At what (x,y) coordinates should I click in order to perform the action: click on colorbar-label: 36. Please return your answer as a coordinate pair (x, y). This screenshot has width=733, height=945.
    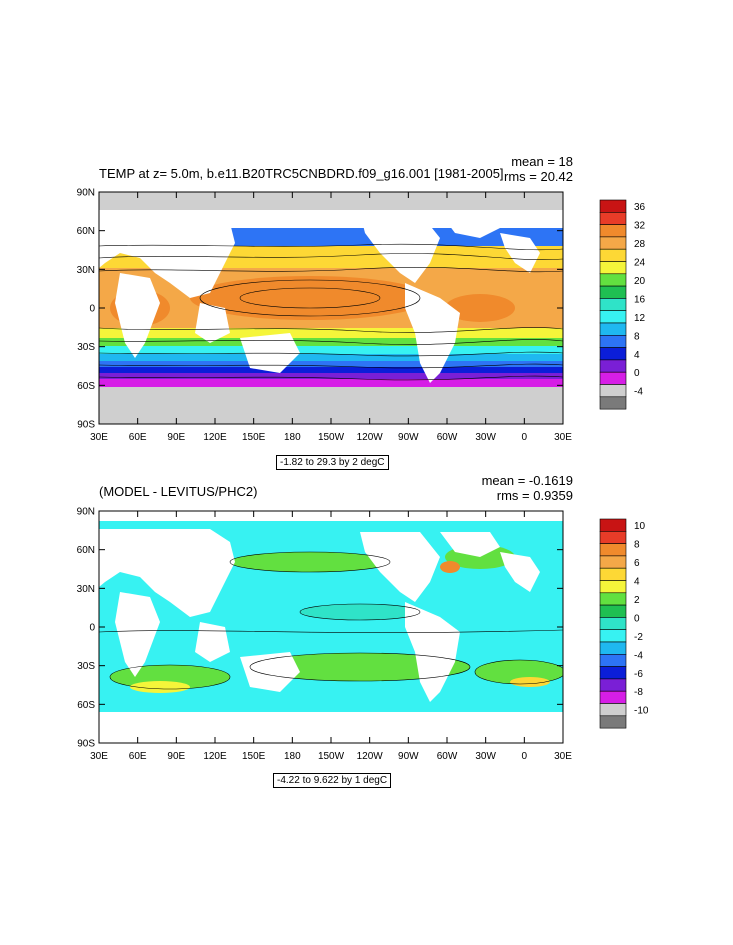
    Looking at the image, I should click on (640, 207).